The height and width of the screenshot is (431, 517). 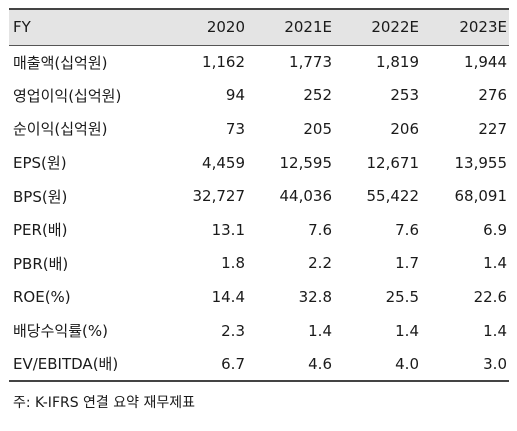 What do you see at coordinates (317, 95) in the screenshot?
I see `cell-value: 252` at bounding box center [317, 95].